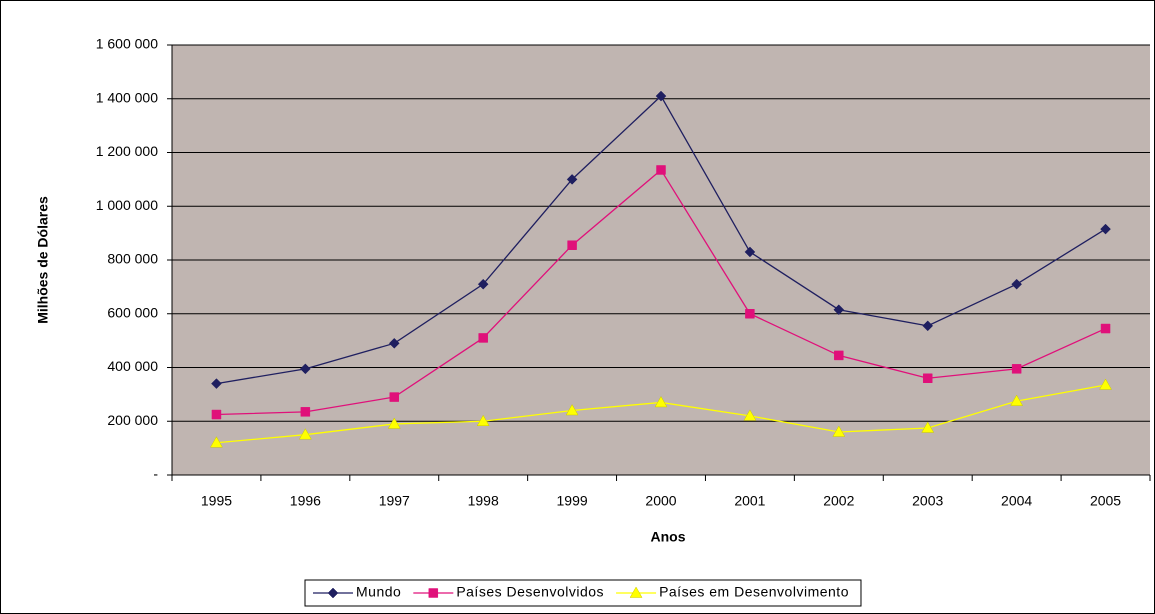 This screenshot has width=1155, height=614. What do you see at coordinates (43, 260) in the screenshot?
I see `y-axis-label: Milhões de Dólares` at bounding box center [43, 260].